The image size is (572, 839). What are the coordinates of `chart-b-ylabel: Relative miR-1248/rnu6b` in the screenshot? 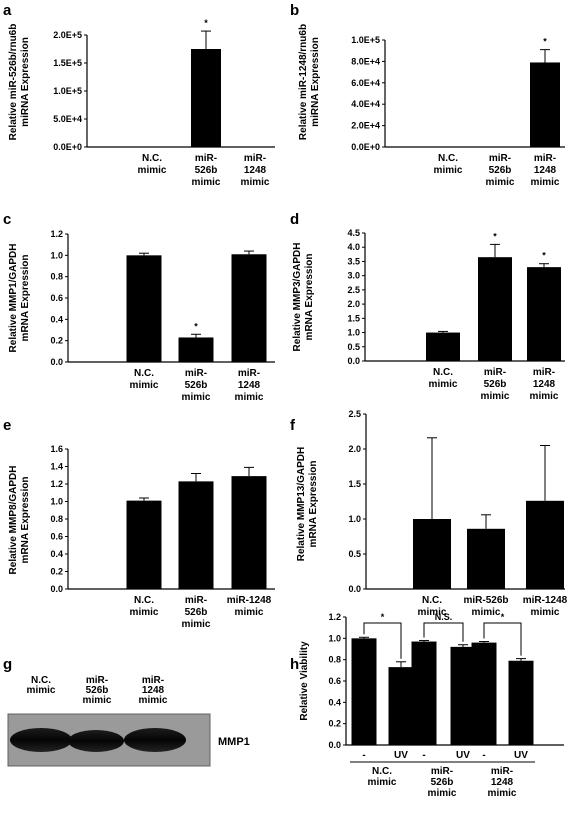 It's located at (303, 82).